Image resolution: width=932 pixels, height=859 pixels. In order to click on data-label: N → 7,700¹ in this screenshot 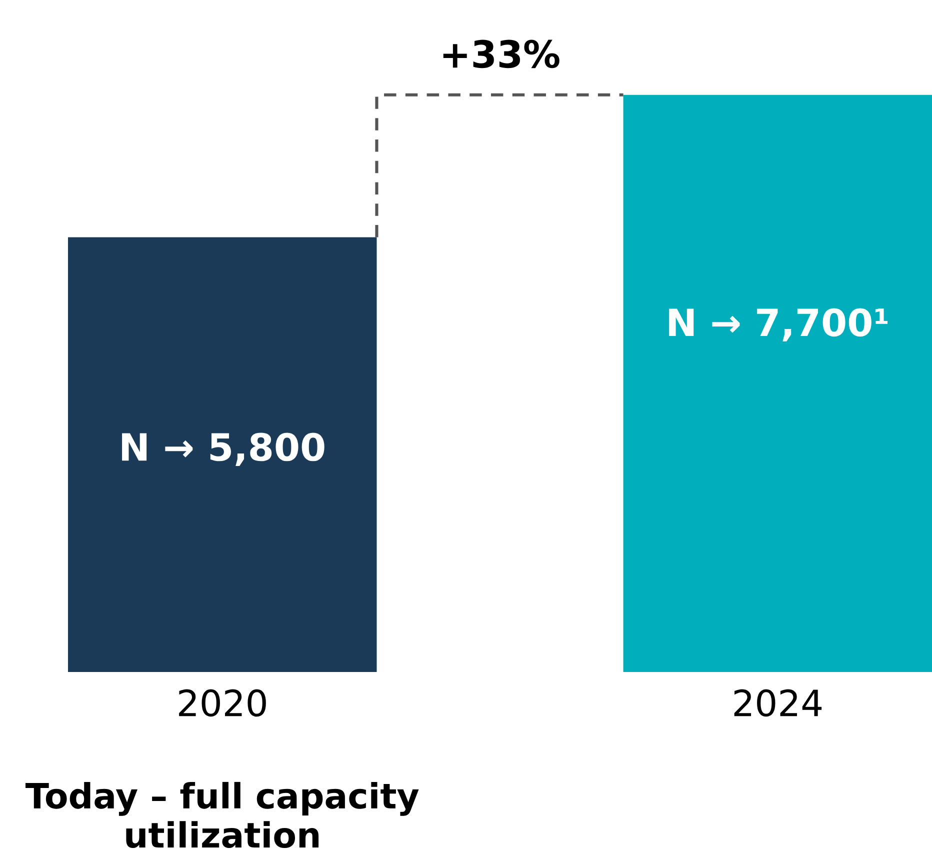, I will do `click(778, 325)`.